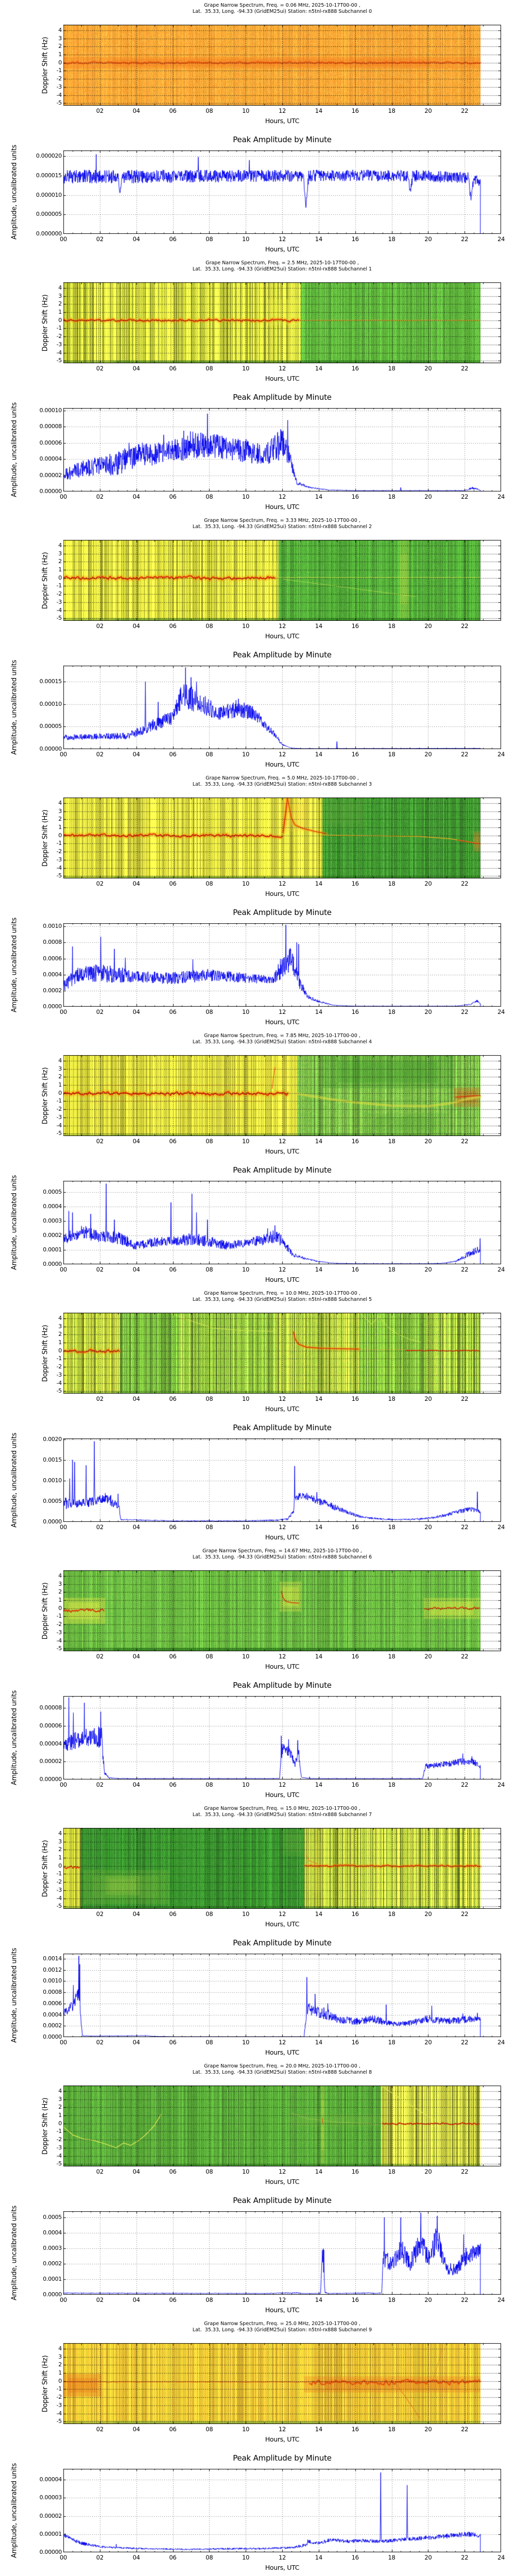  Describe the element at coordinates (52, 1249) in the screenshot. I see `amplitude-ytick-label: 0.0001` at that location.